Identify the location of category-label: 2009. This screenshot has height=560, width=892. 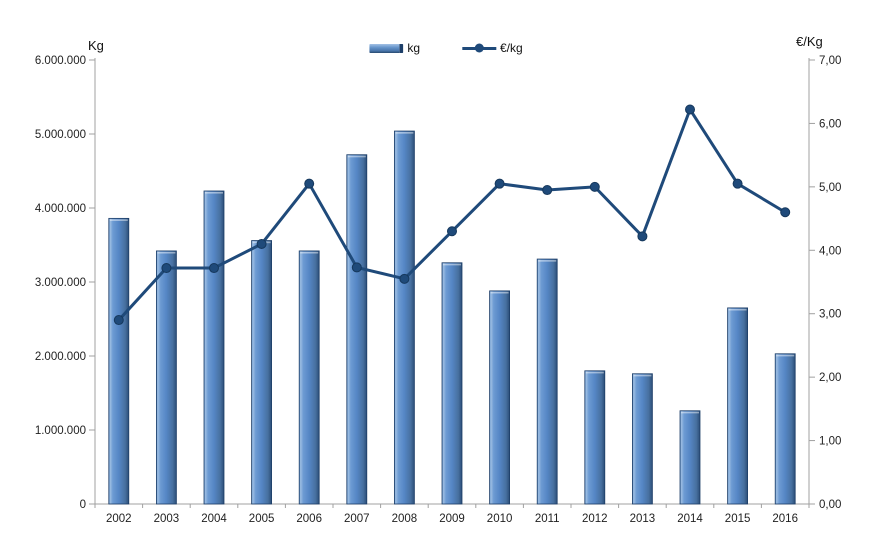
(452, 519).